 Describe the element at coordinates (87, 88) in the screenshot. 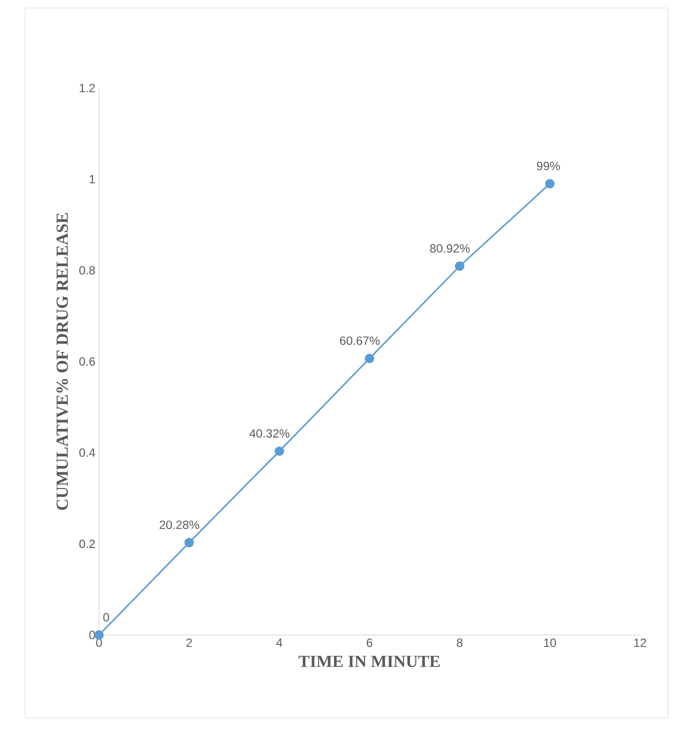

I see `y-tick-label: 1.2` at that location.